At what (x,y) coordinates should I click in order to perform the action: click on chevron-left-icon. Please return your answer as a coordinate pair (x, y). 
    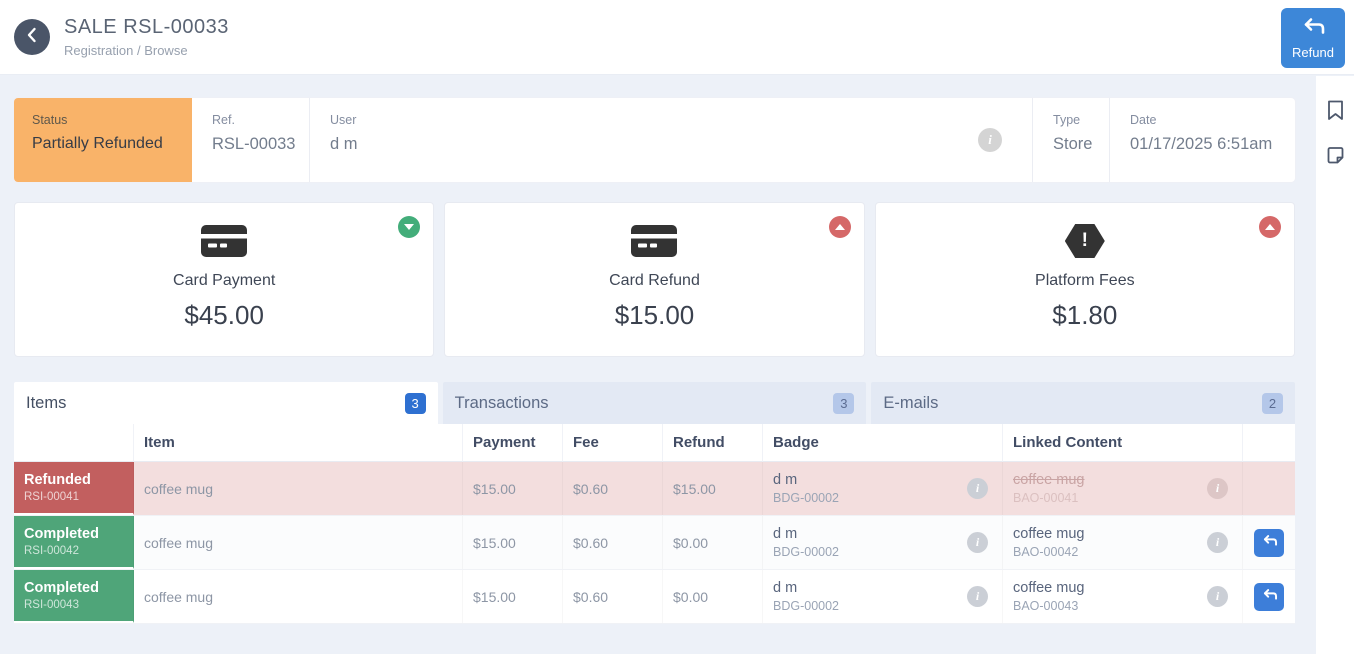
    Looking at the image, I should click on (32, 37).